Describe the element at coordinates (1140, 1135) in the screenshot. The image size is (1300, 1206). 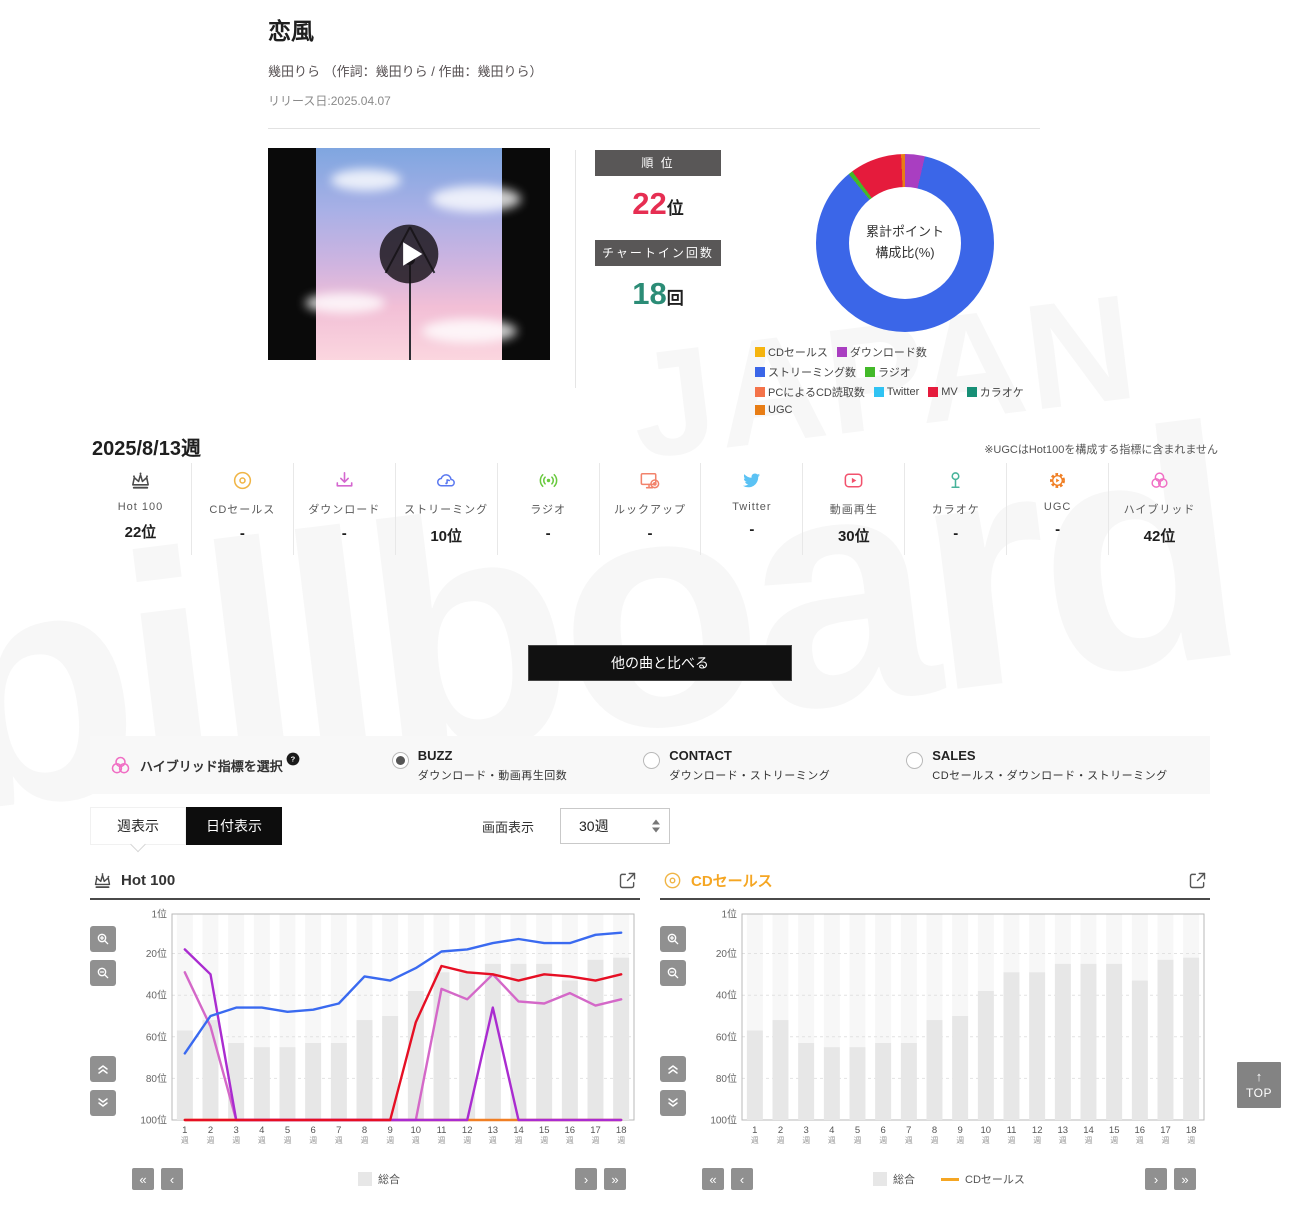
I see `svg-text:16週: 16 週` at that location.